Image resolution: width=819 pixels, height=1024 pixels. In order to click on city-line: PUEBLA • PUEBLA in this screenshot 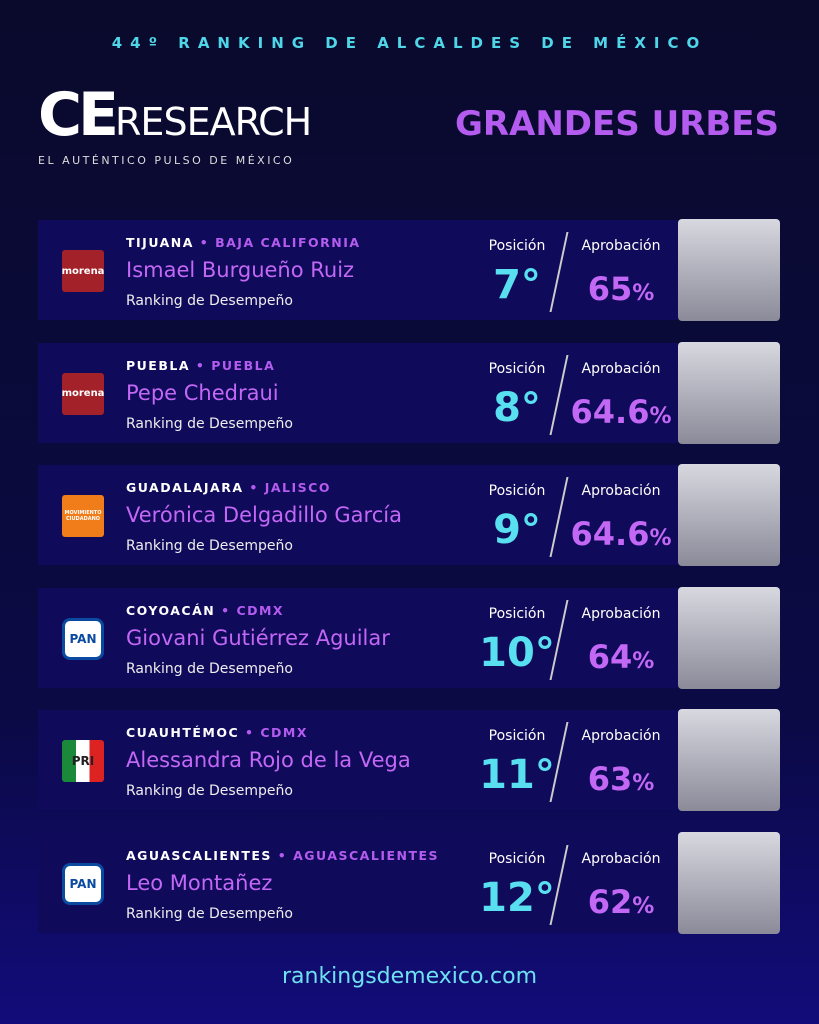, I will do `click(200, 365)`.